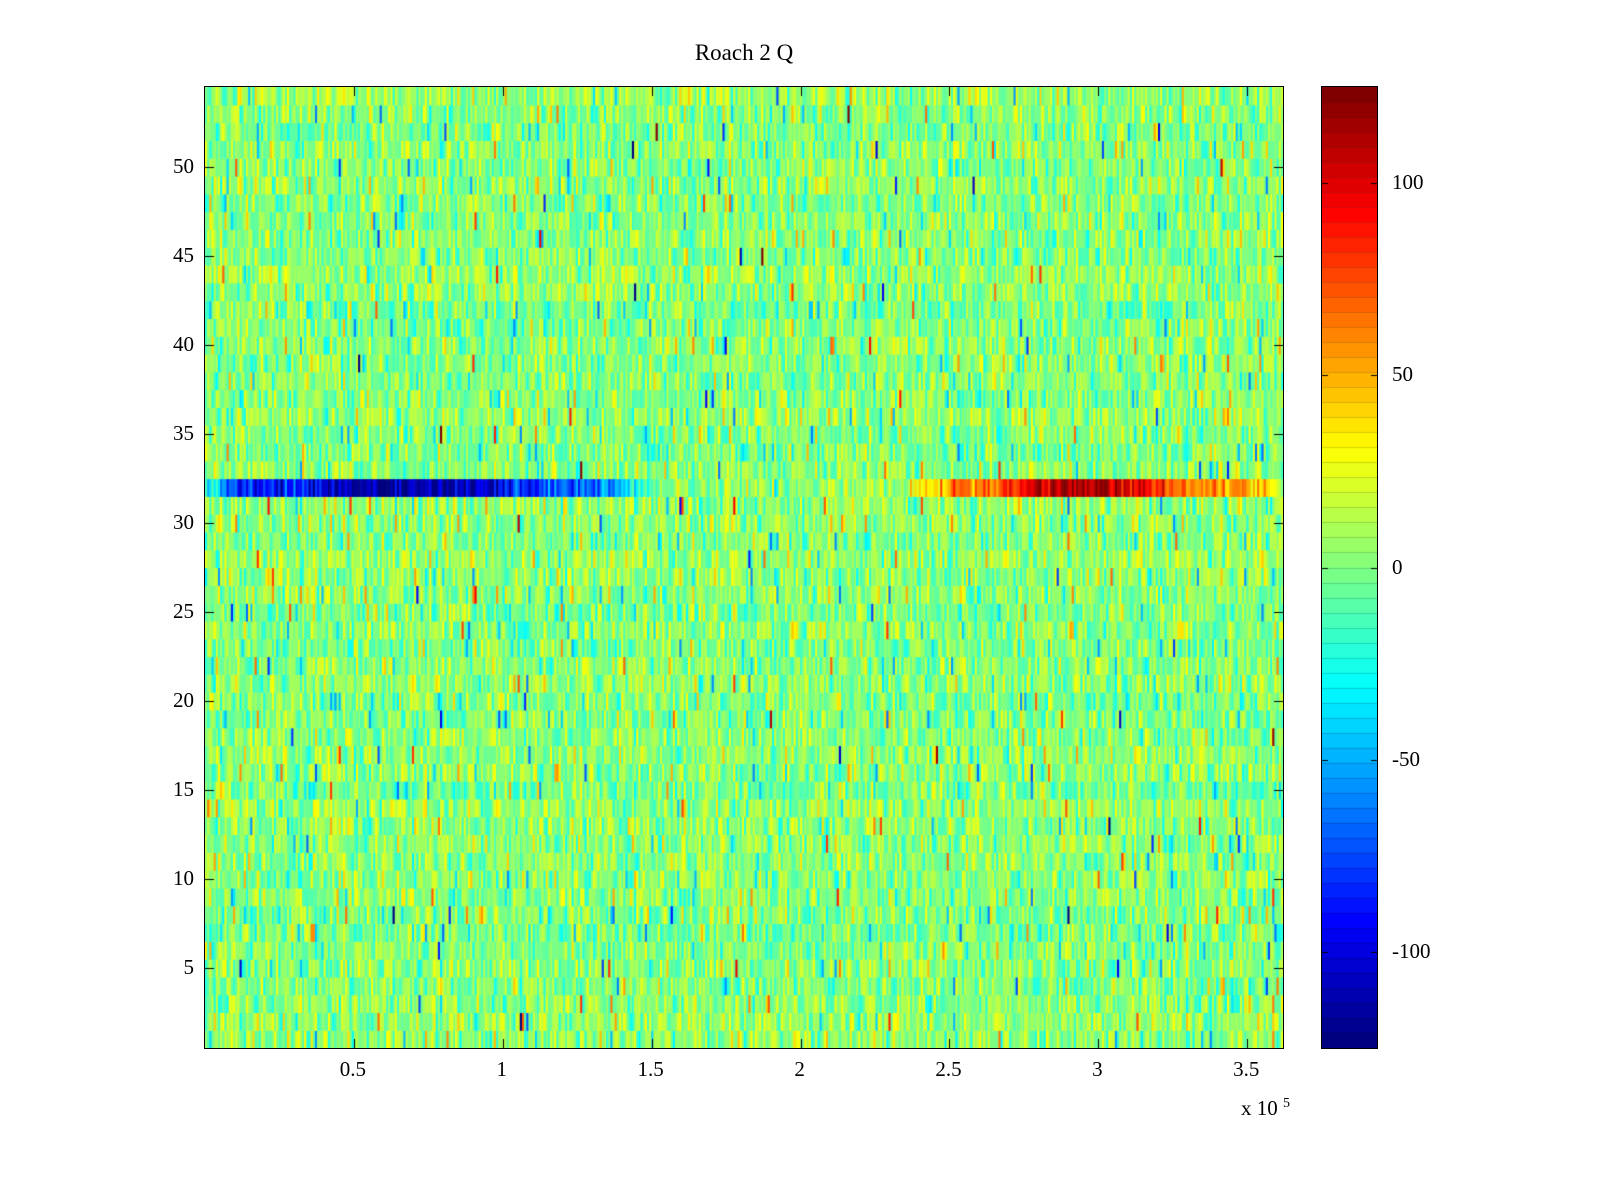  I want to click on colorbar, so click(1349, 567).